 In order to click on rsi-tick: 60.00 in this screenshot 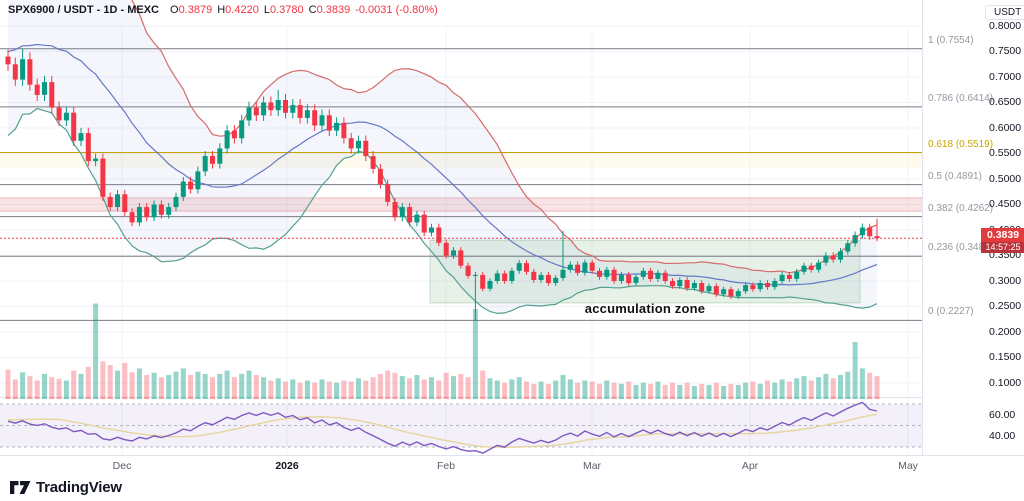, I will do `click(1002, 415)`.